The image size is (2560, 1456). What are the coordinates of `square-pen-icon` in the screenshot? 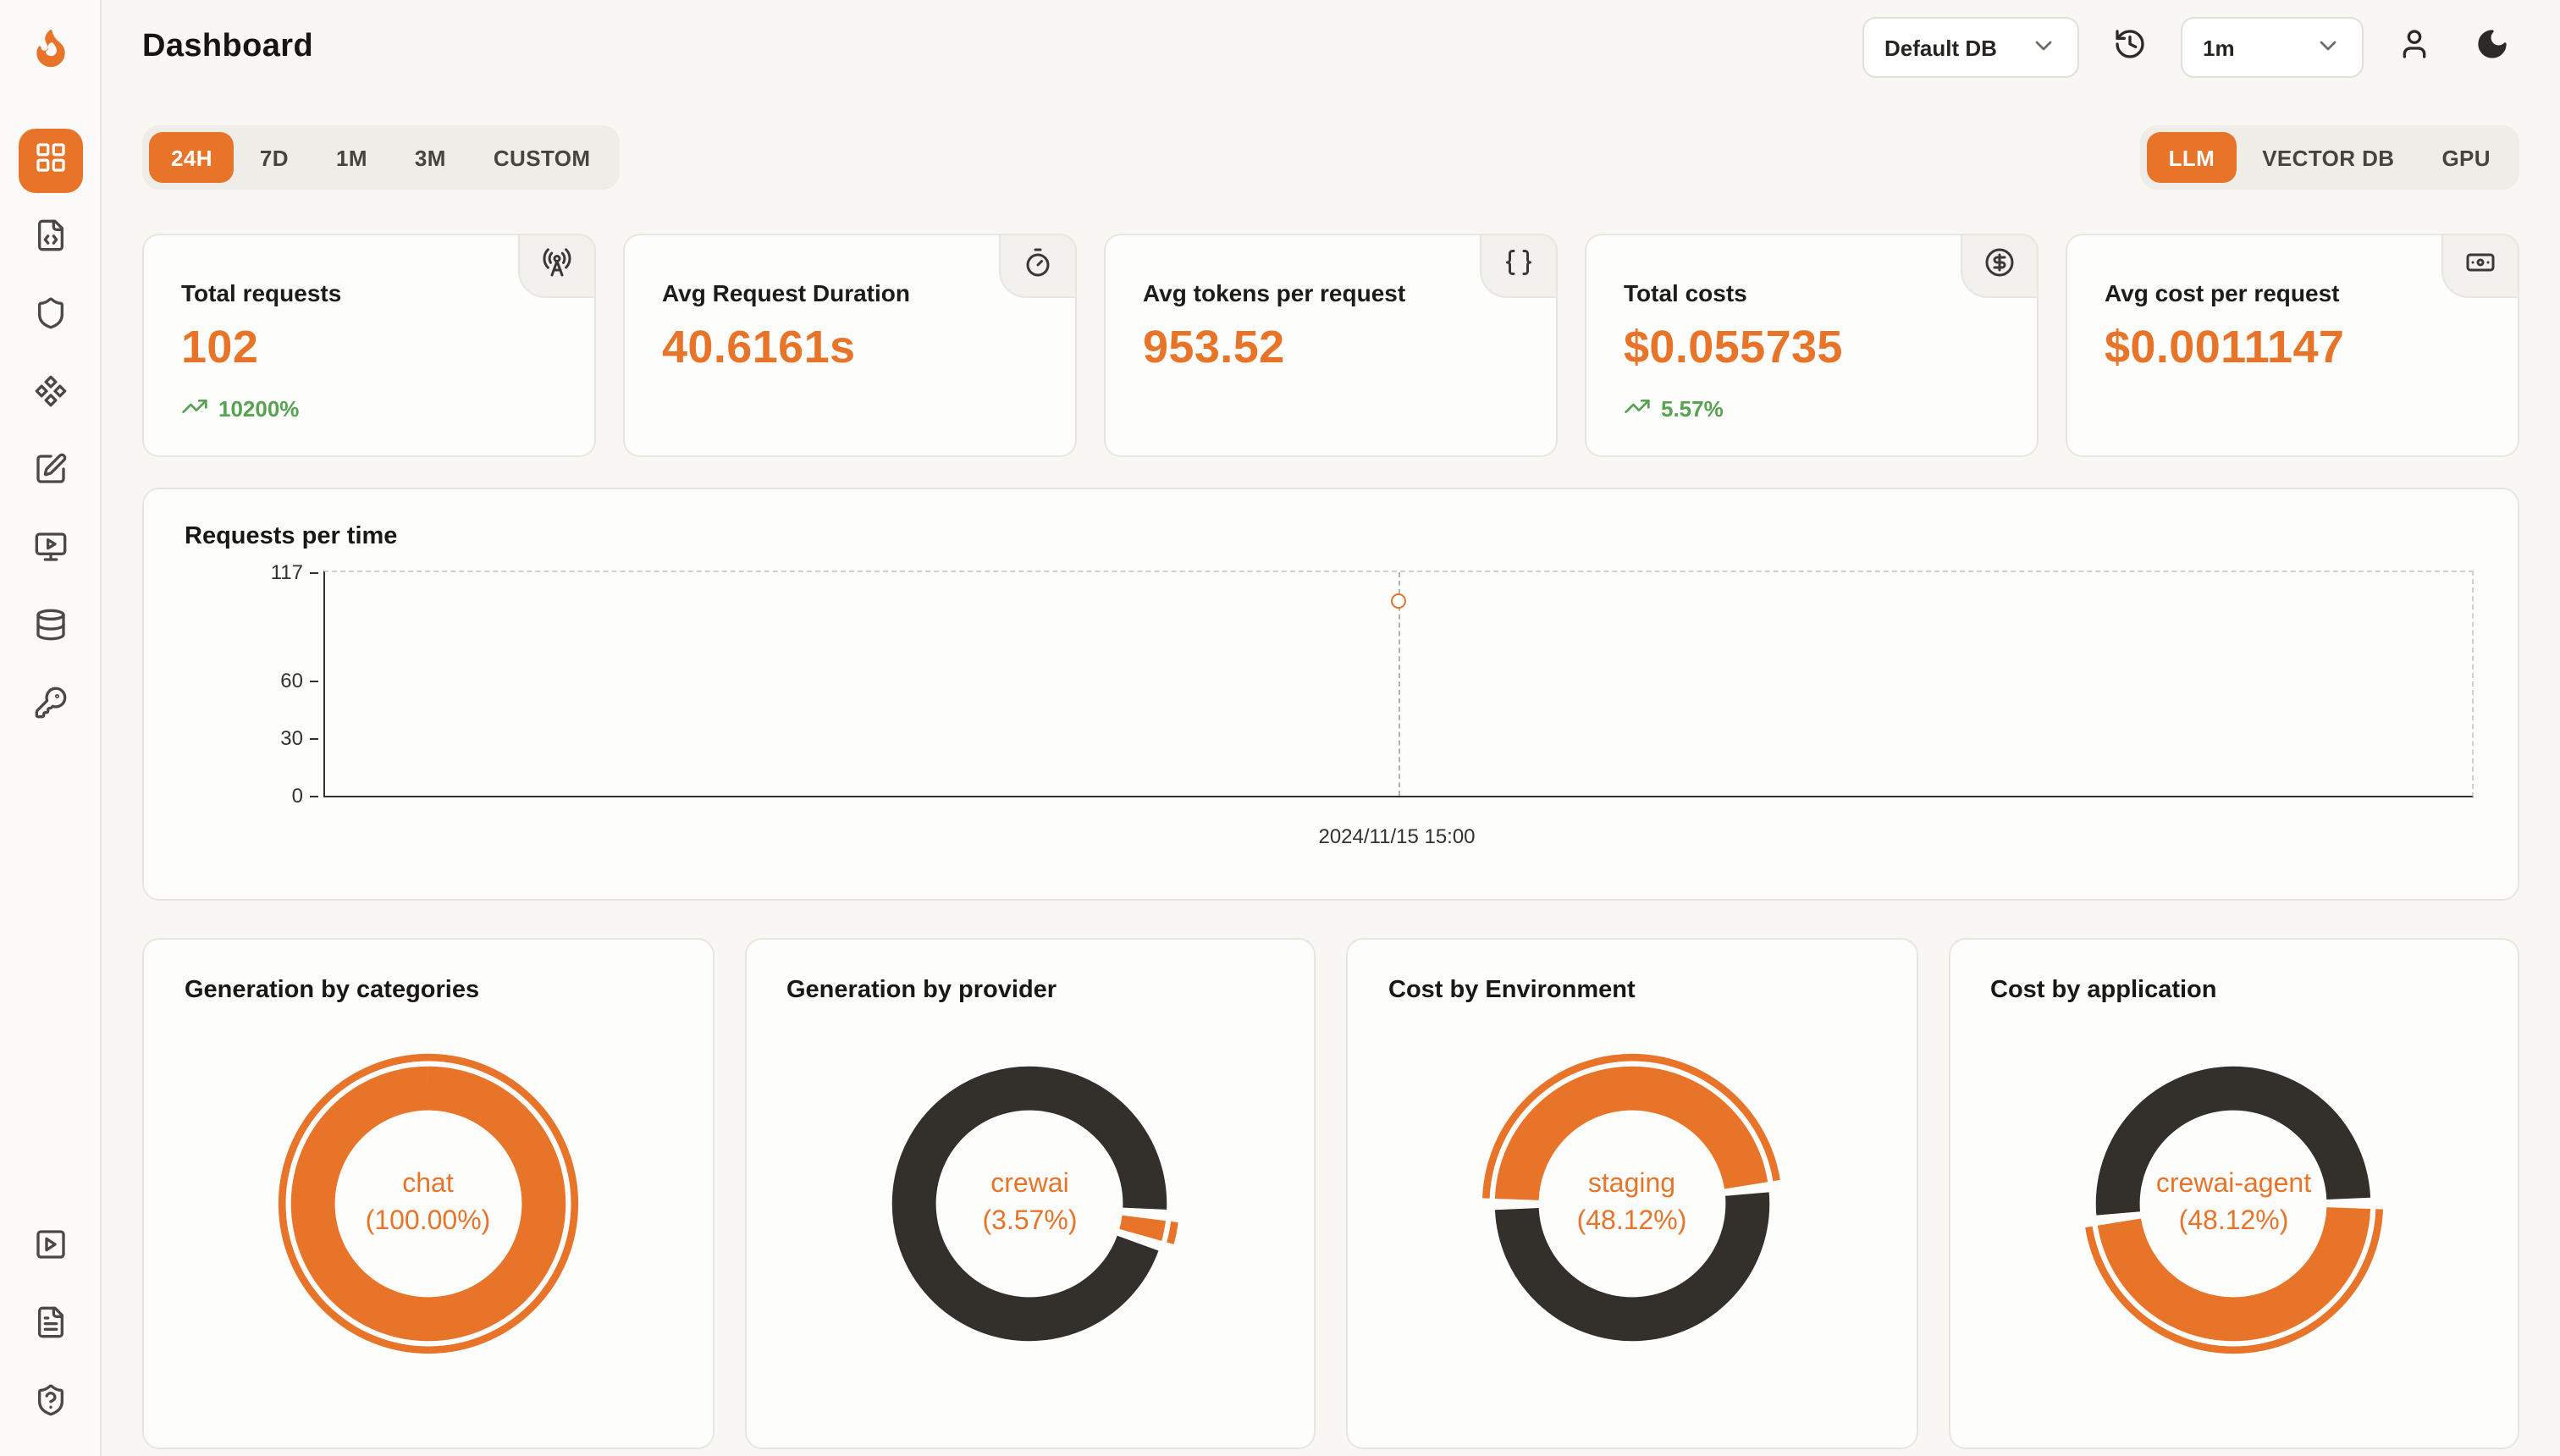 It's located at (50, 472).